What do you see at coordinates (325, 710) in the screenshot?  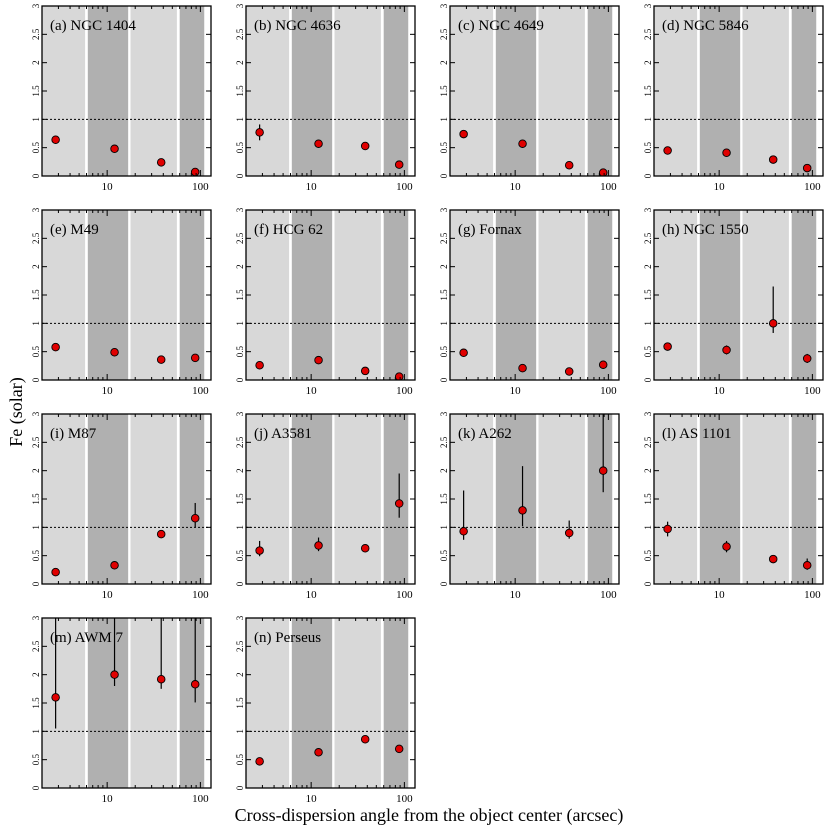 I see `chart-panel: 0 0.5 1 1.5 2 2.5 3 10 100 (n) Perseus` at bounding box center [325, 710].